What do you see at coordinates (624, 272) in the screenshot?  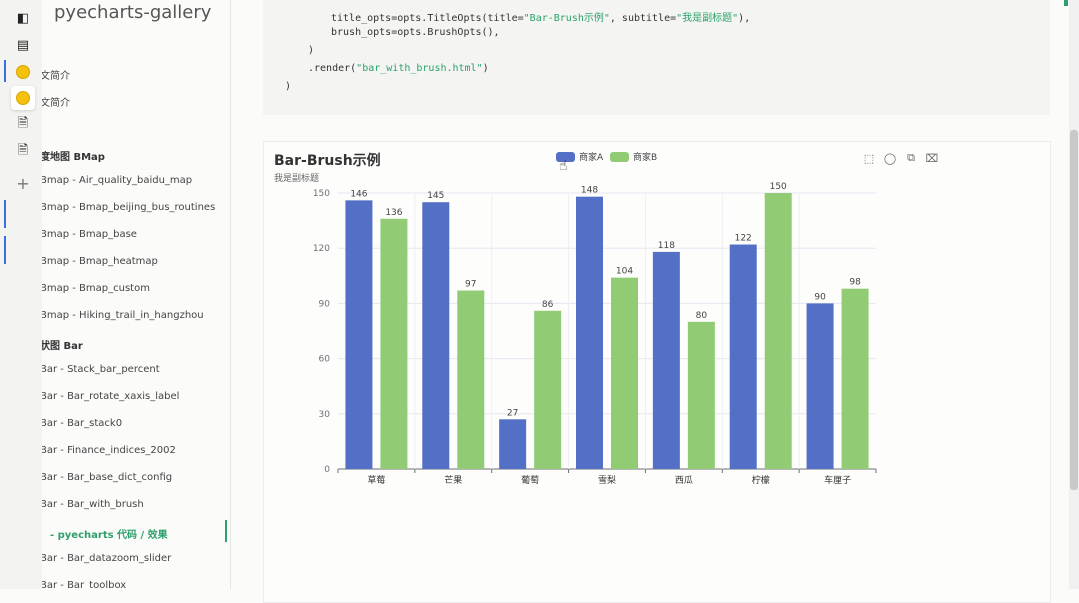 I see `data-label: 104` at bounding box center [624, 272].